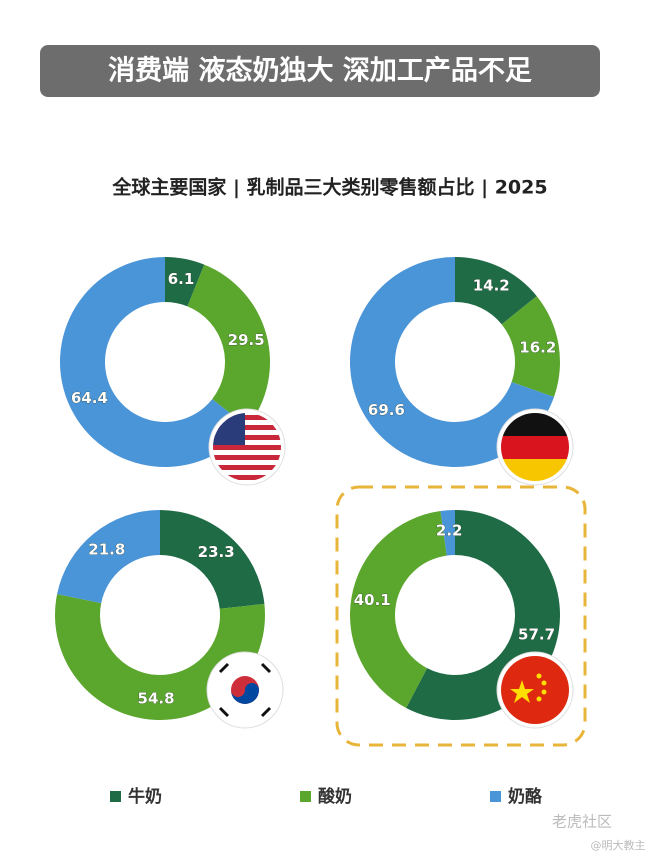  I want to click on legend: 牛奶 酸奶 奶酪, so click(326, 796).